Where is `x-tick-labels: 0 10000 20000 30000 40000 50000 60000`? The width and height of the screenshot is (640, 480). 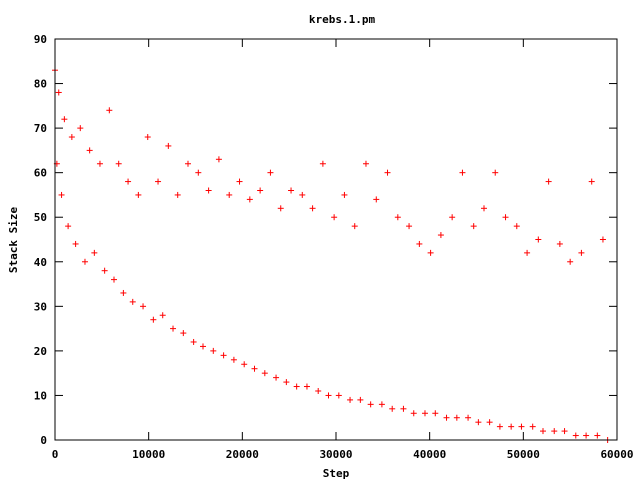 x-tick-labels: 0 10000 20000 30000 40000 50000 60000 is located at coordinates (343, 454).